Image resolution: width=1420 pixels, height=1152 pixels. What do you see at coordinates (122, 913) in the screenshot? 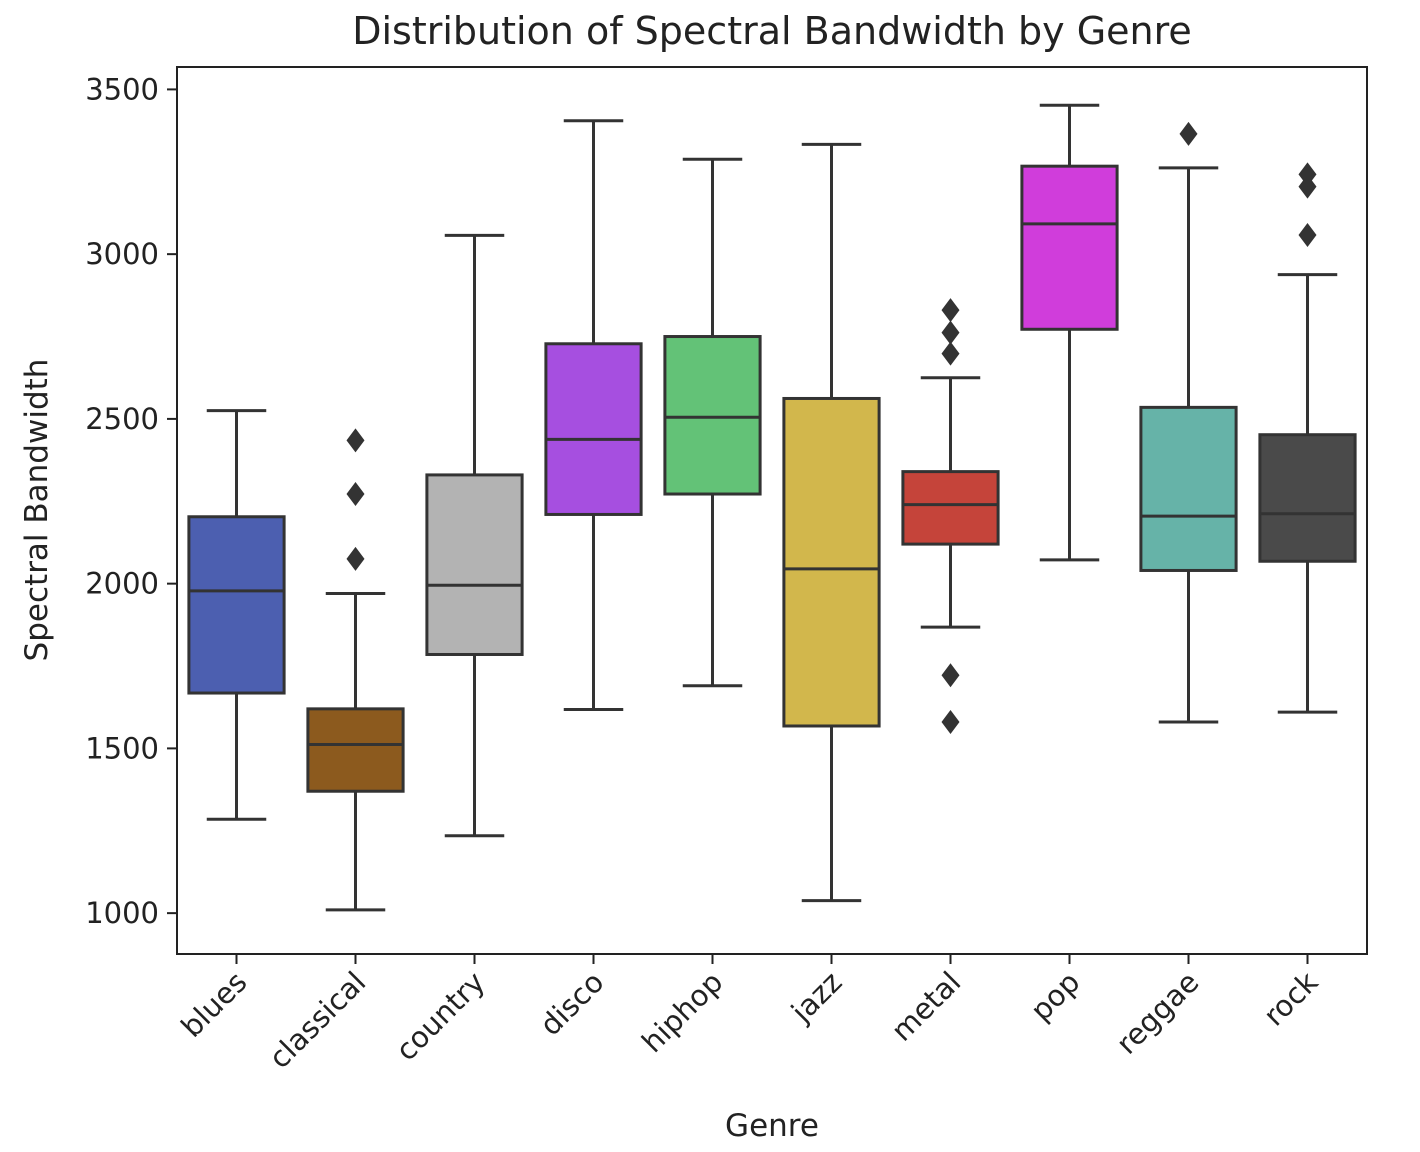
I see `y-tick-label: 1000` at bounding box center [122, 913].